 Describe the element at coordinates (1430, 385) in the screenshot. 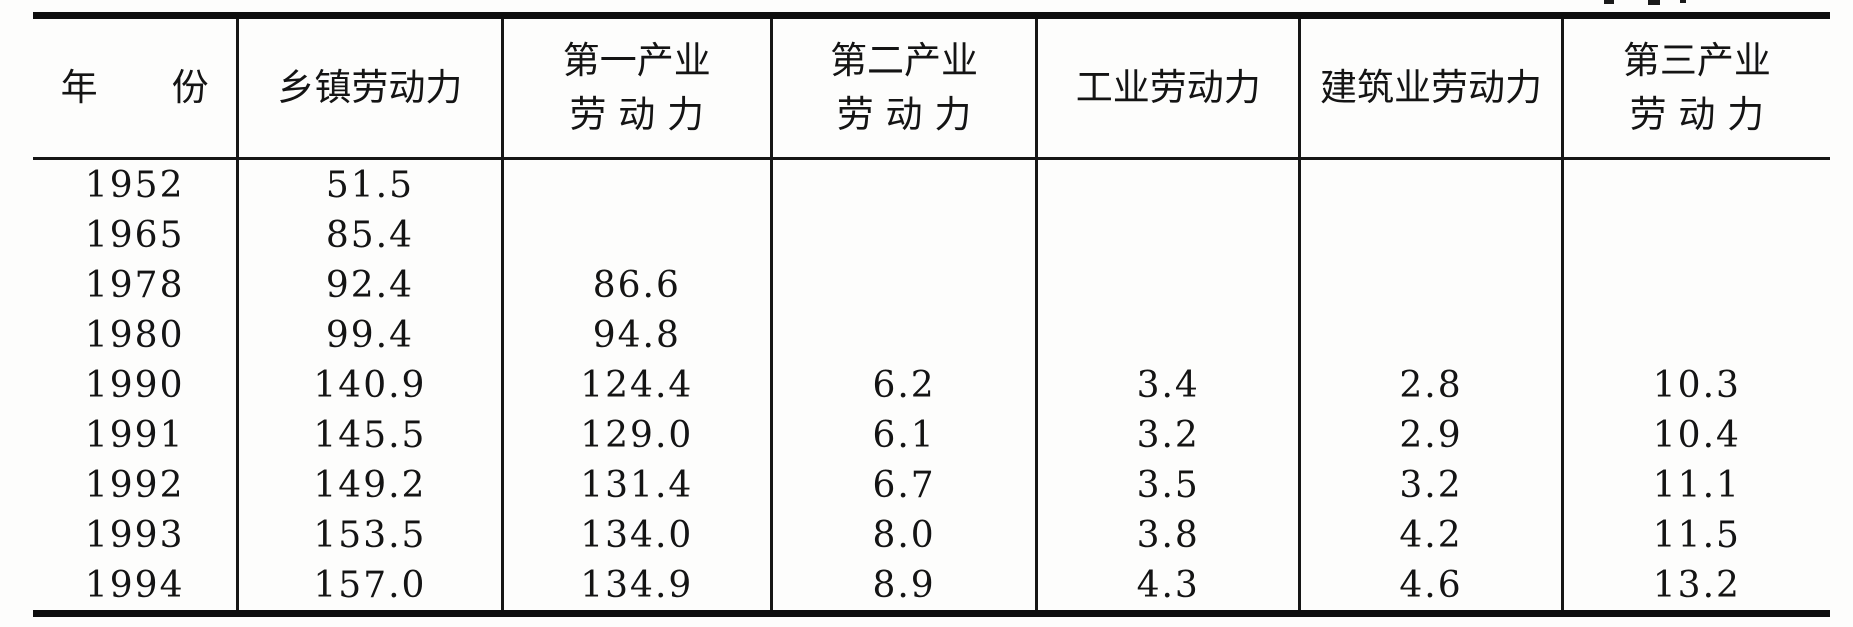

I see `cell-construction: 2.8` at that location.